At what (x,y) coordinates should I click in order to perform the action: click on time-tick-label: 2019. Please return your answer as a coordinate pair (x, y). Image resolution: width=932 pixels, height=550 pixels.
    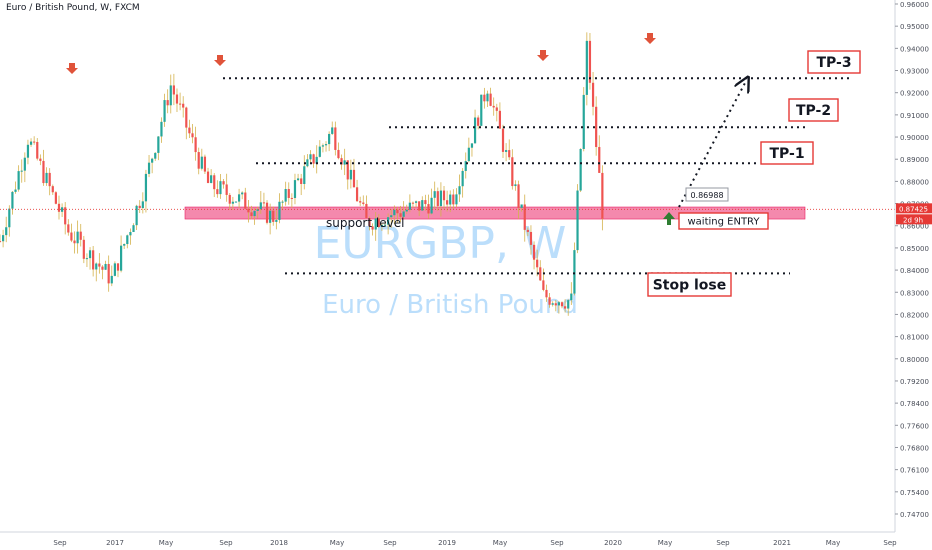
    Looking at the image, I should click on (447, 543).